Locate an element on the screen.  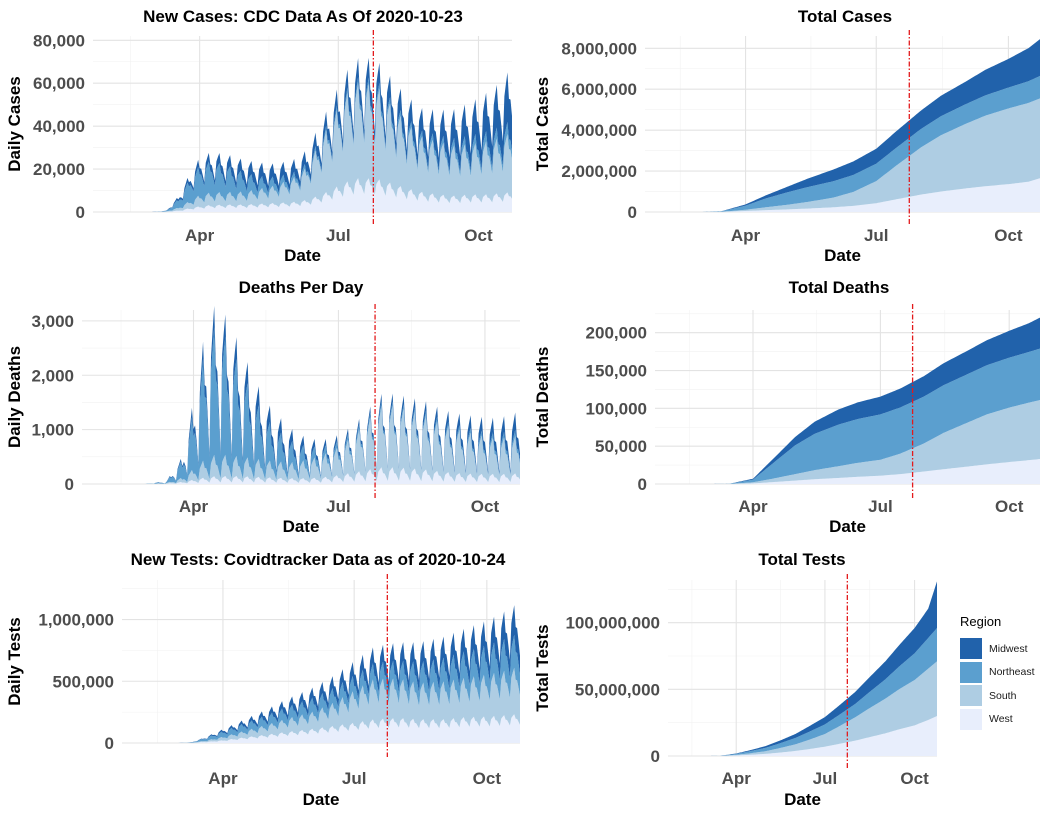
legend-item-west: West is located at coordinates (1005, 720).